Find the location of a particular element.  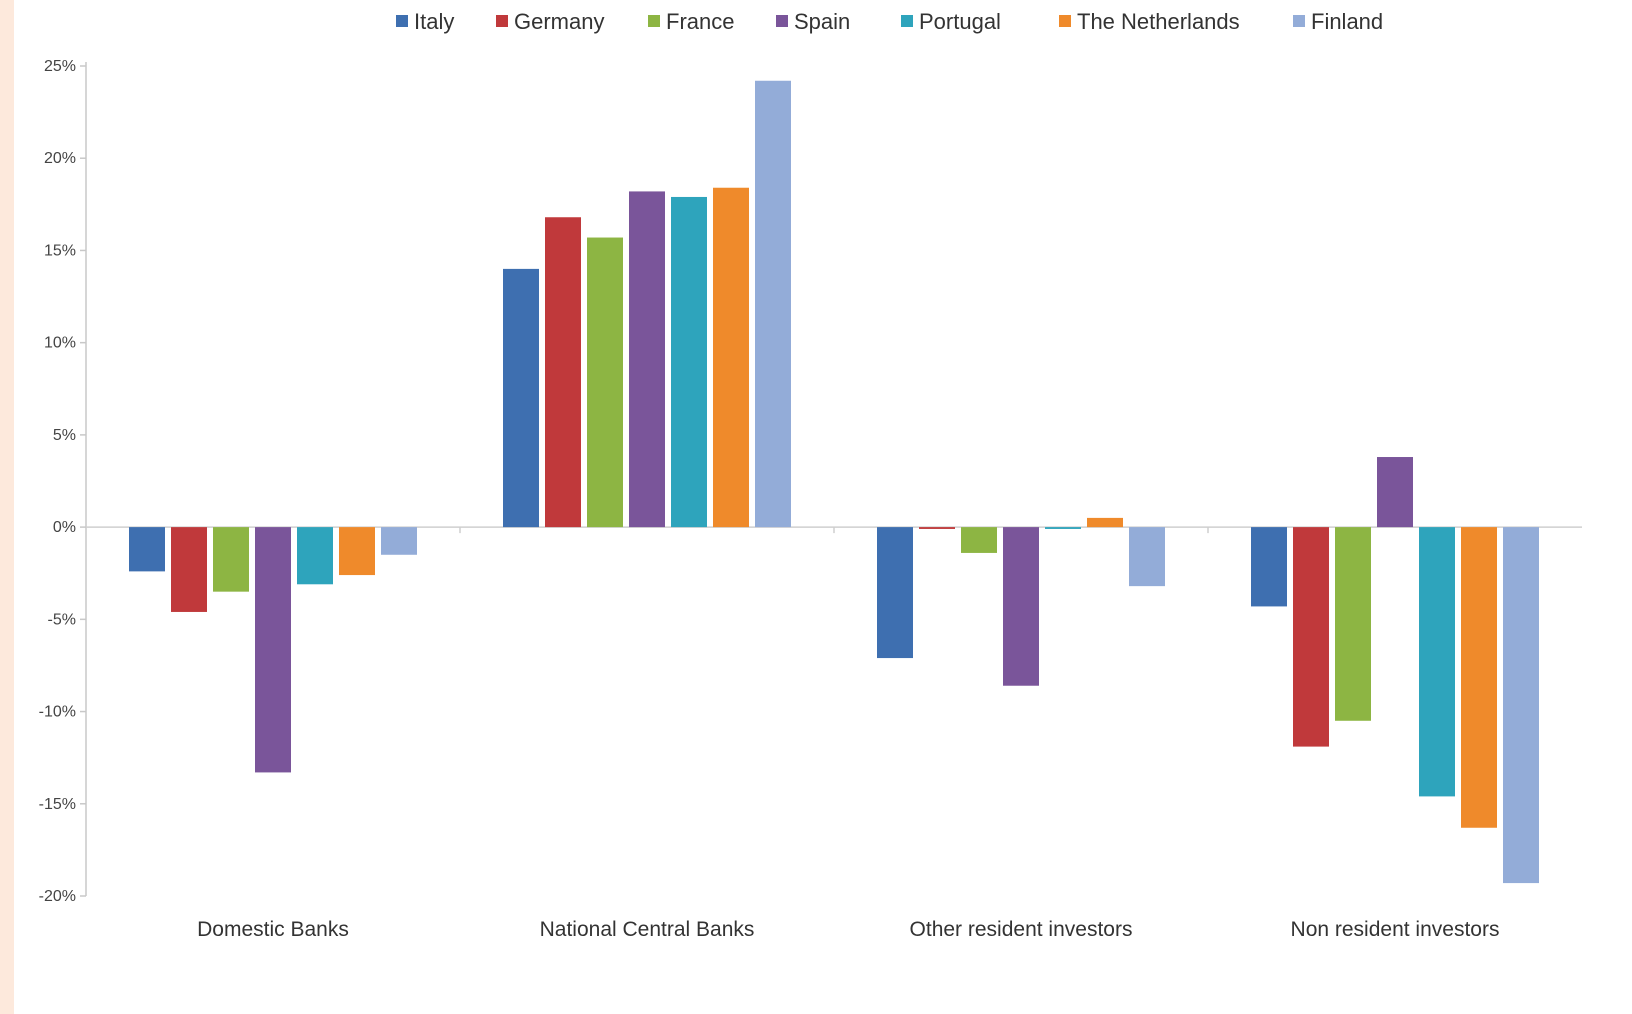

category-label-national-central-banks: National Central Banks is located at coordinates (647, 929).